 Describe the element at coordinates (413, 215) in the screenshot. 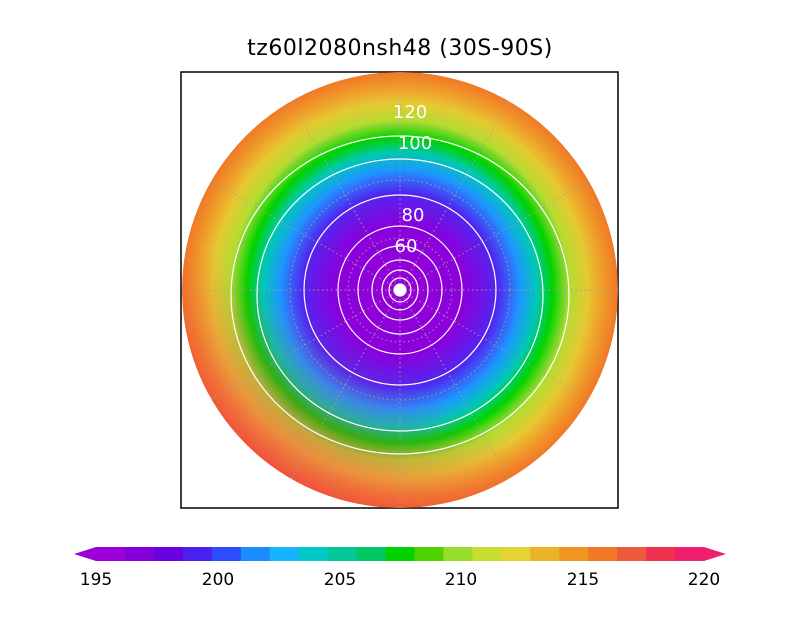

I see `contour-label-80: 80` at that location.